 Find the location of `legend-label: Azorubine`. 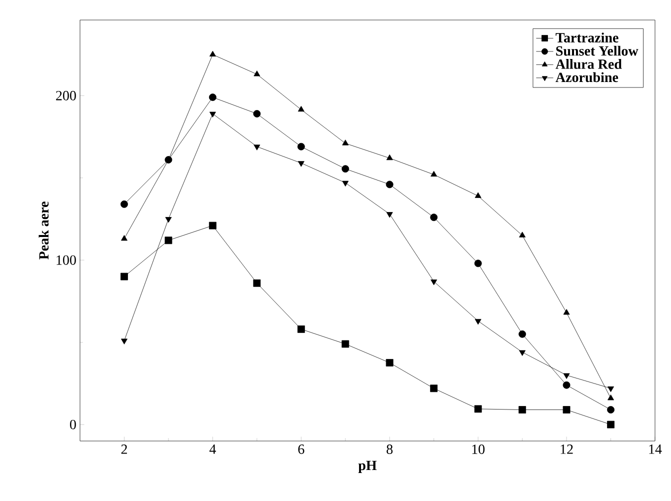

legend-label: Azorubine is located at coordinates (587, 77).